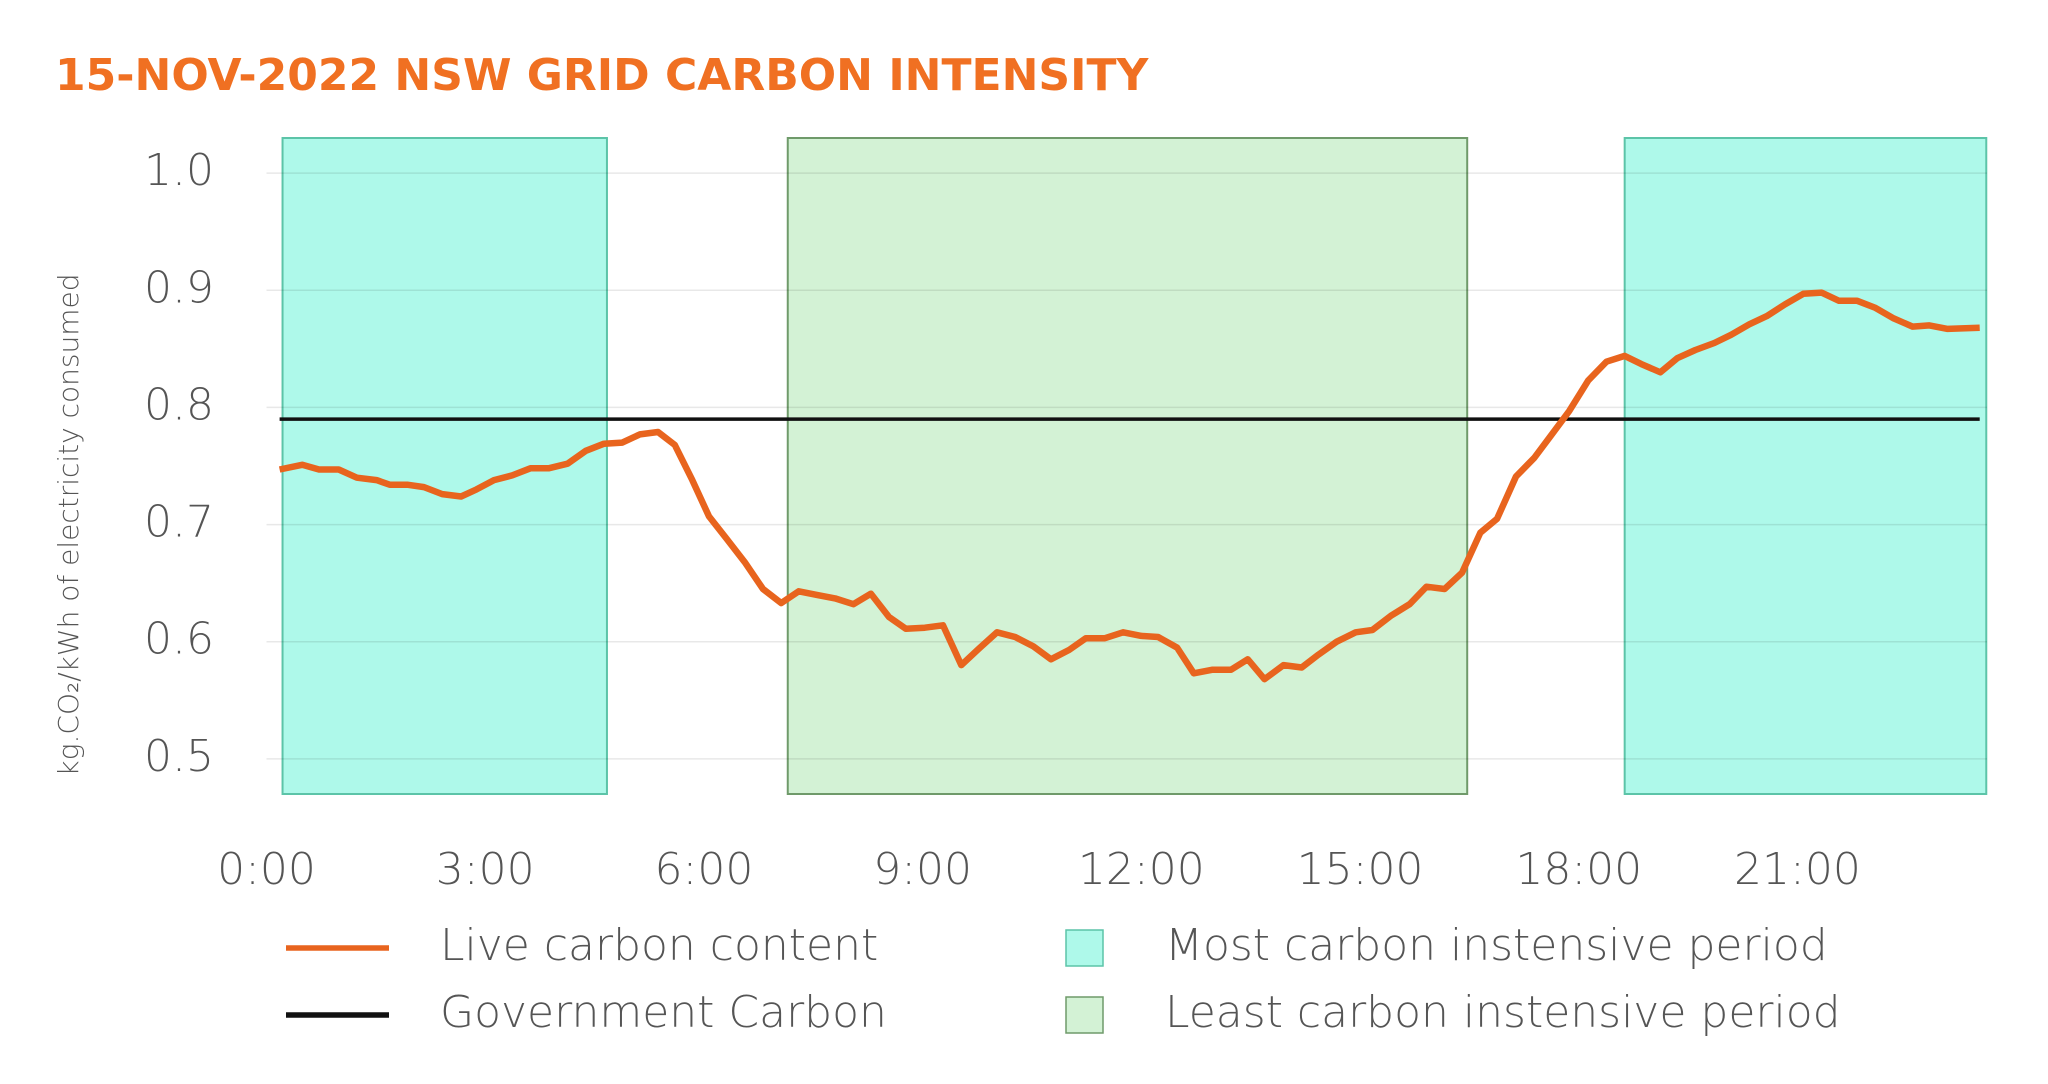 The width and height of the screenshot is (2048, 1084). What do you see at coordinates (922, 869) in the screenshot?
I see `x-tick-label: 9:00` at bounding box center [922, 869].